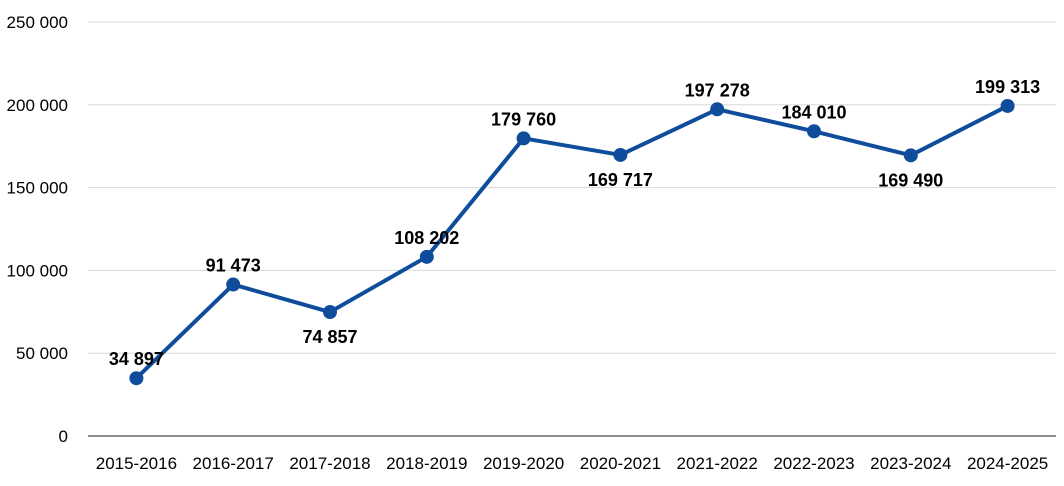 The image size is (1064, 486). What do you see at coordinates (37, 229) in the screenshot?
I see `y-axis-tick-labels: 0 50 000 100 000 150 000 200 000 250 000` at bounding box center [37, 229].